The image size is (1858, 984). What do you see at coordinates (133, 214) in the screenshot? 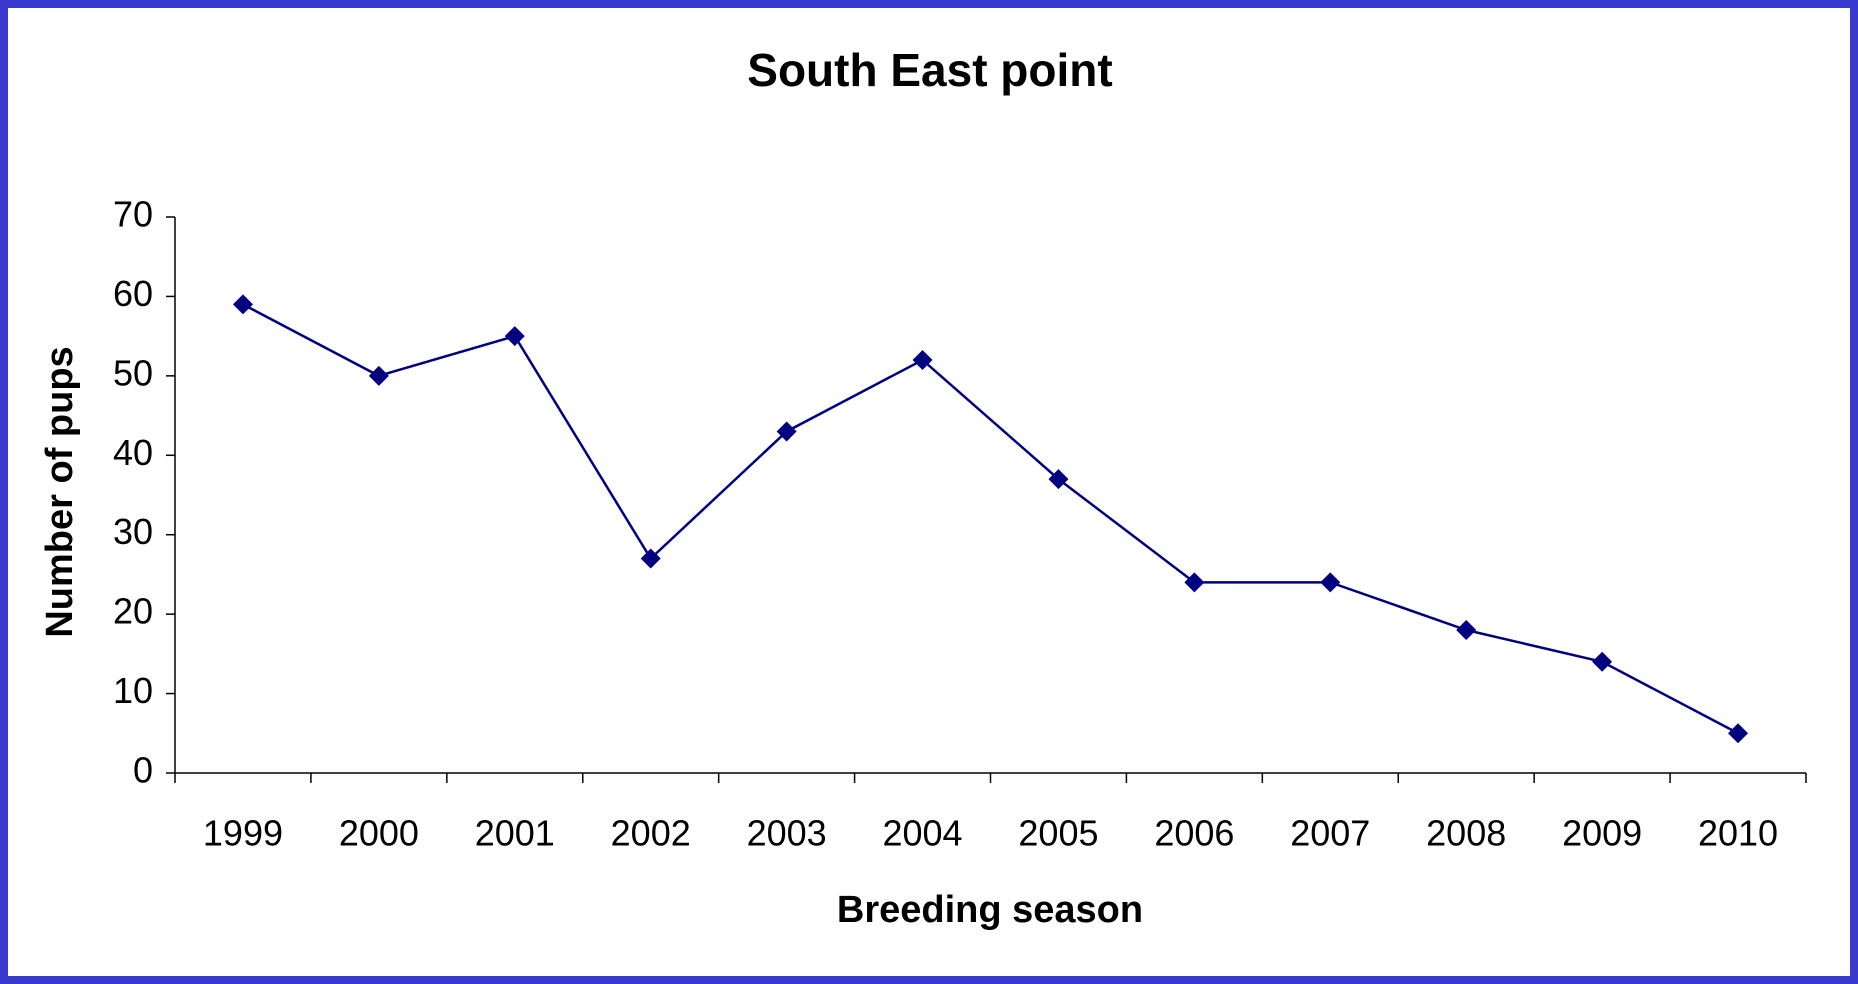
I see `y-tick-label: 70` at bounding box center [133, 214].